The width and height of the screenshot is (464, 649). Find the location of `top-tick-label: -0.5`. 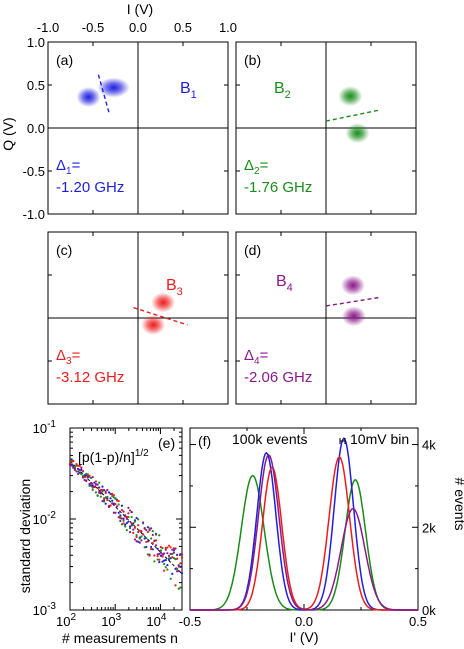

top-tick-label: -0.5 is located at coordinates (93, 27).